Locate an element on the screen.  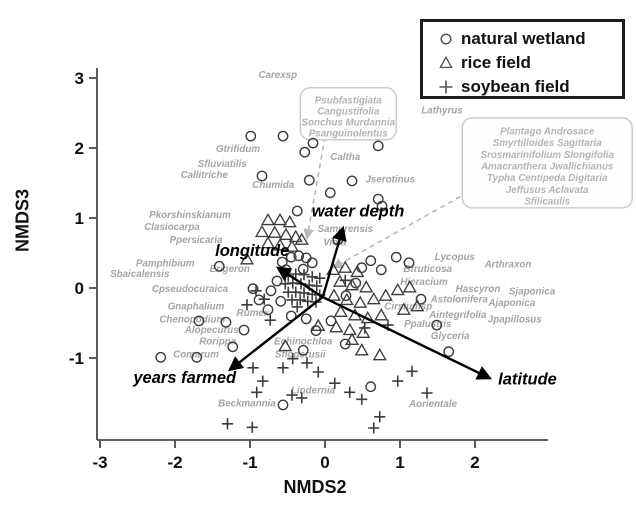
species-label: Ppalustris is located at coordinates (428, 324).